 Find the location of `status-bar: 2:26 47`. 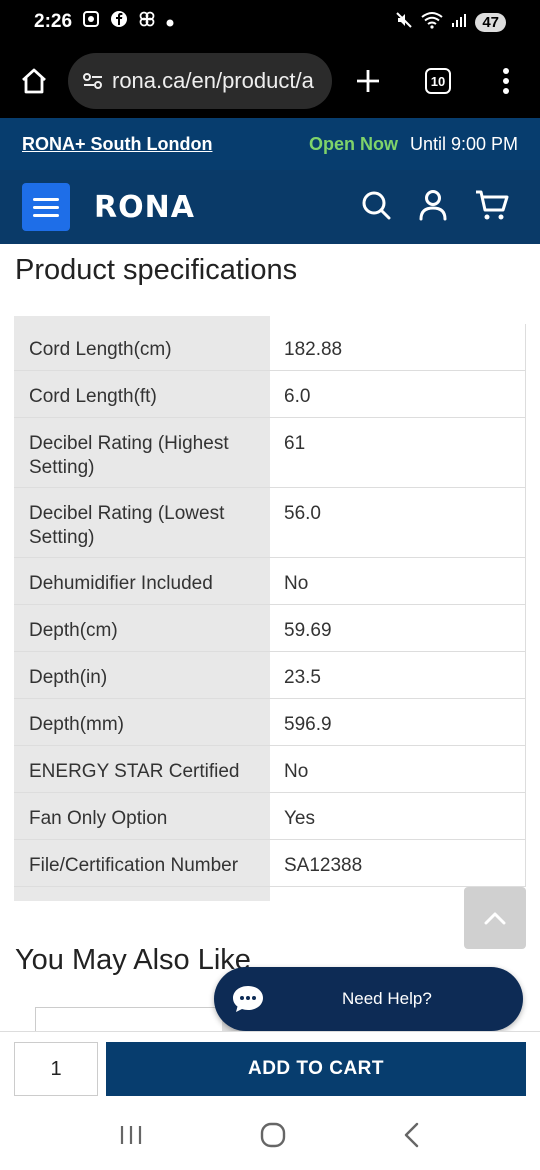

status-bar: 2:26 47 is located at coordinates (270, 22).